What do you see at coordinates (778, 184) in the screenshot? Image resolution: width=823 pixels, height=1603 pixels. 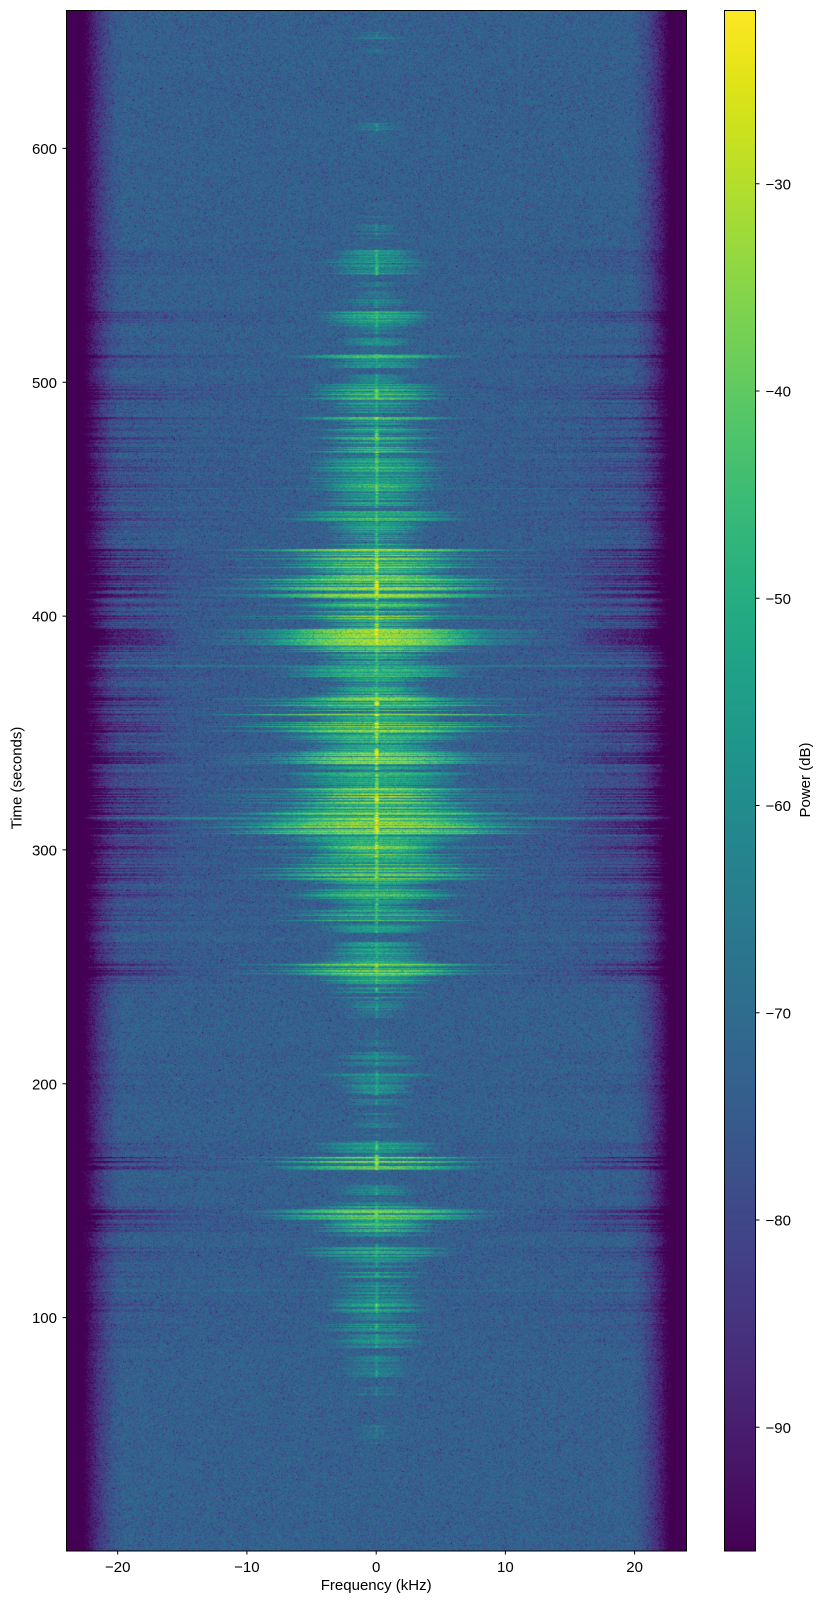 I see `svg-text: −30` at bounding box center [778, 184].